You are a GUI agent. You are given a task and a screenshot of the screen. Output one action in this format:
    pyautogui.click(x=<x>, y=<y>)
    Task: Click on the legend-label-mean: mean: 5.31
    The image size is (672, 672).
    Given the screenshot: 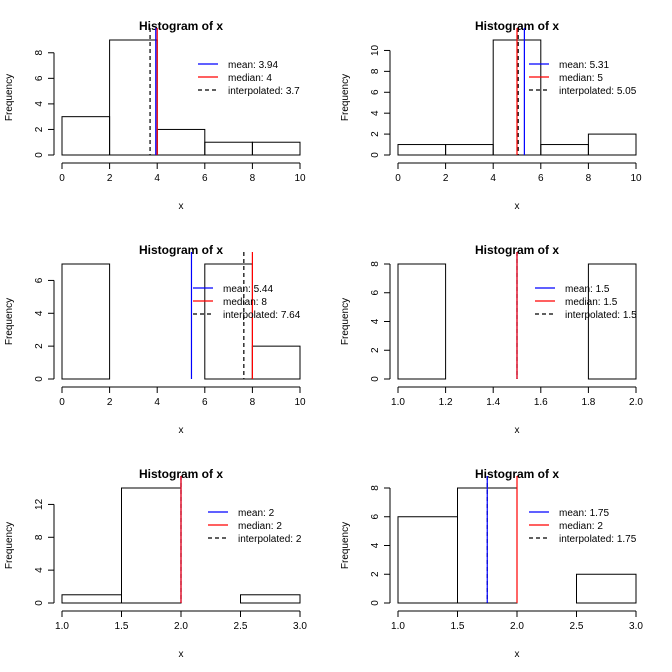 What is the action you would take?
    pyautogui.click(x=584, y=65)
    